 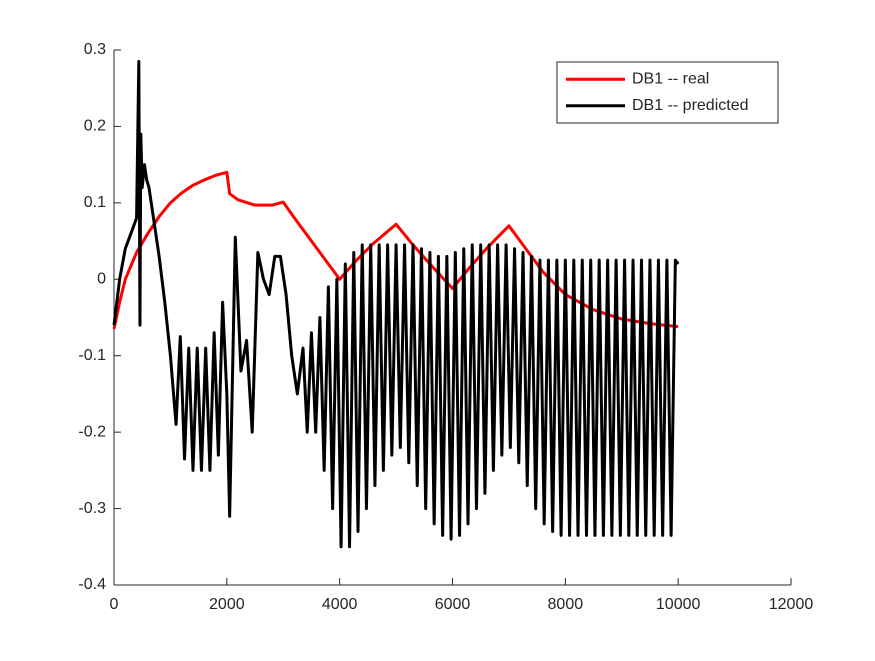 What do you see at coordinates (95, 49) in the screenshot?
I see `y-tick-label: 0.3` at bounding box center [95, 49].